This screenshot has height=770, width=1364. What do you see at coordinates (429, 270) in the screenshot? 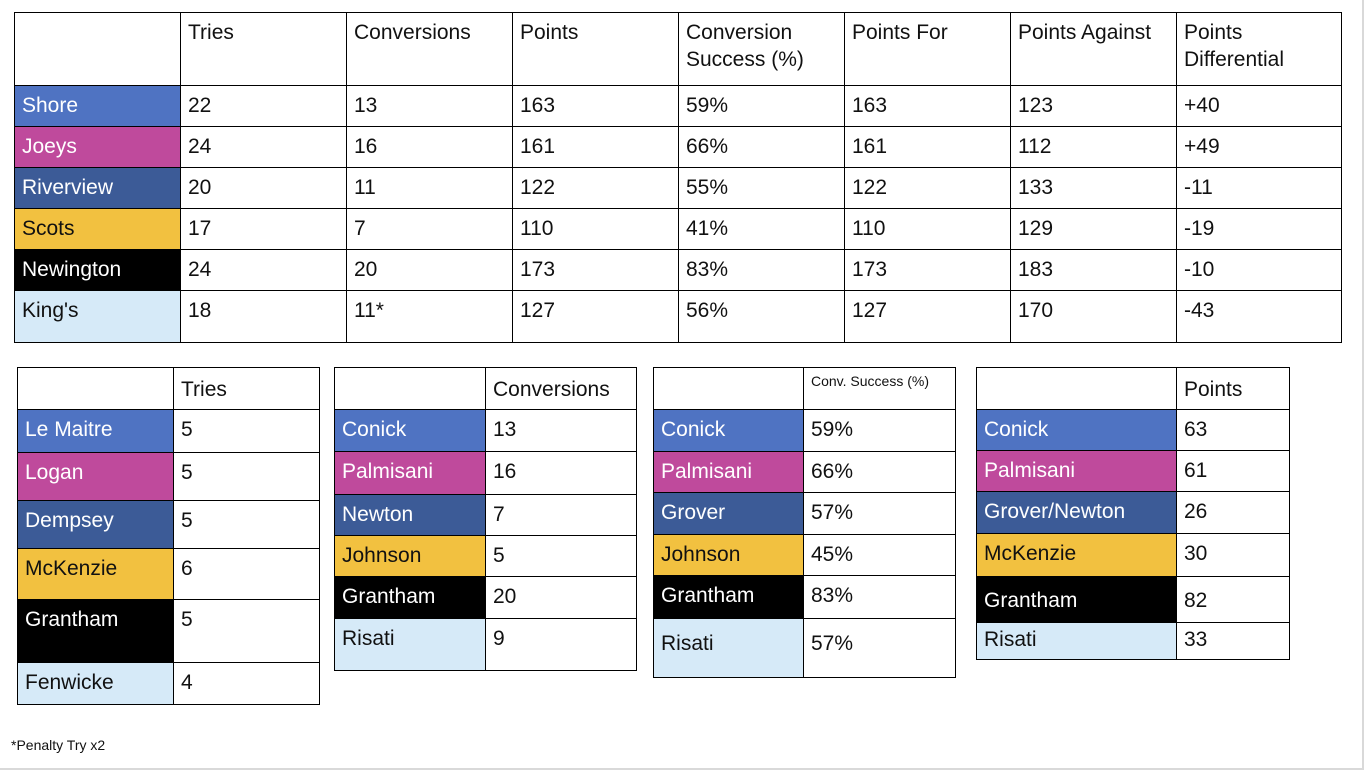
I see `conversions-cell: 20` at bounding box center [429, 270].